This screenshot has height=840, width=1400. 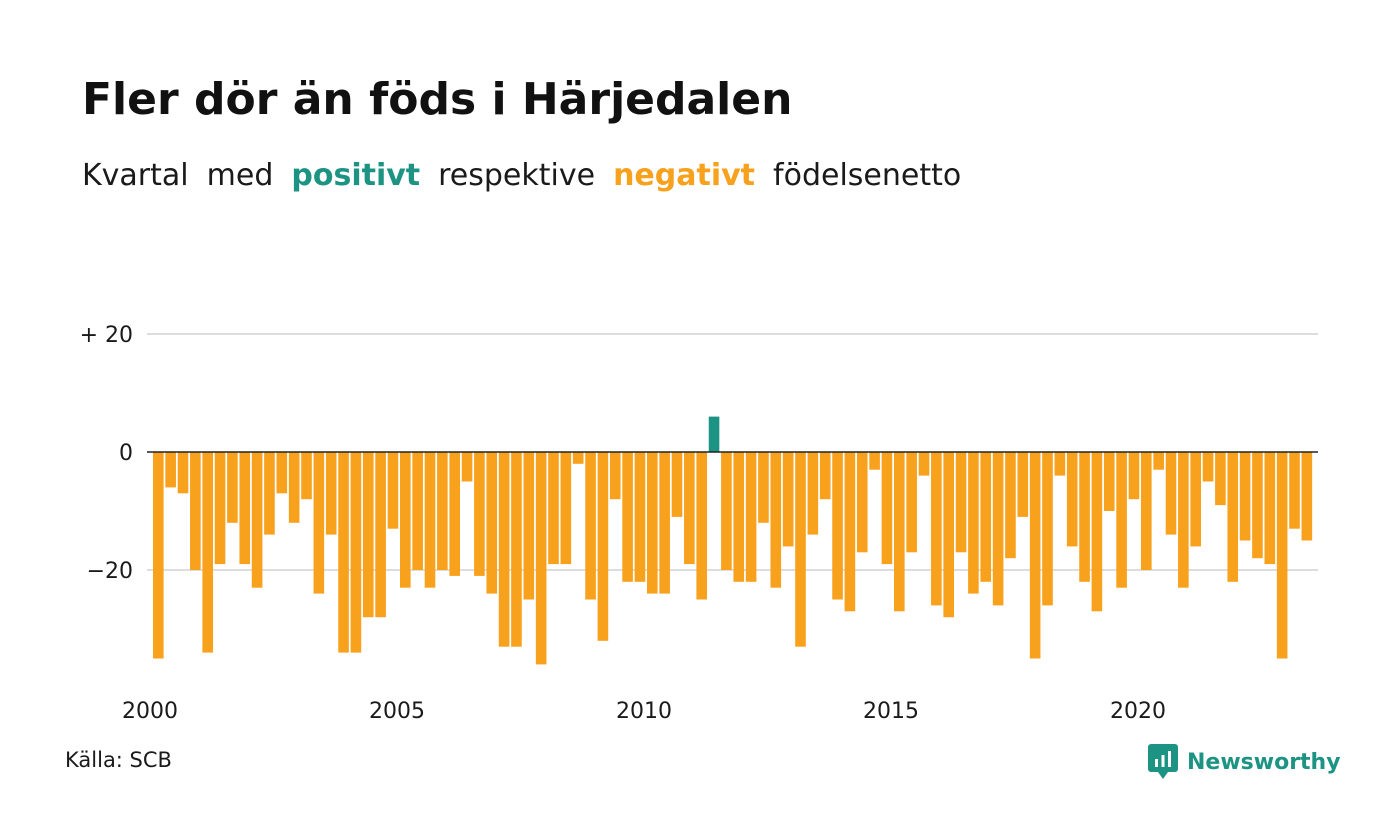 What do you see at coordinates (891, 711) in the screenshot?
I see `x-tick-label: 2015` at bounding box center [891, 711].